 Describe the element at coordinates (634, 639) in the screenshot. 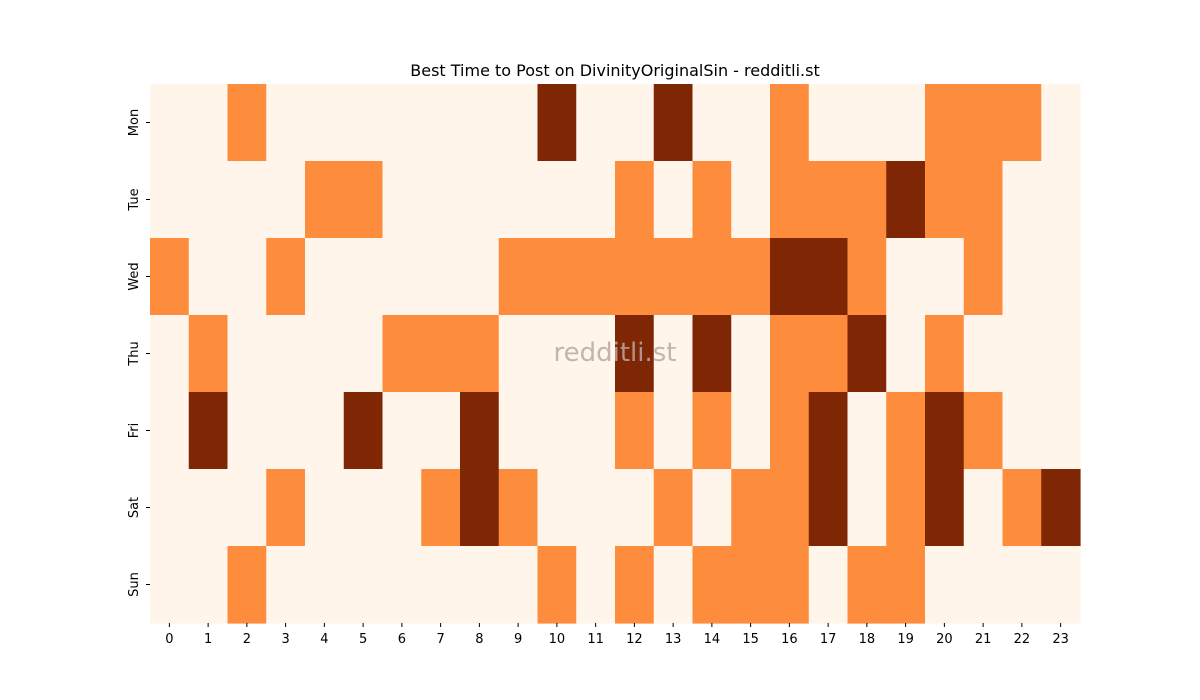

I see `x-tick-label: 12` at that location.